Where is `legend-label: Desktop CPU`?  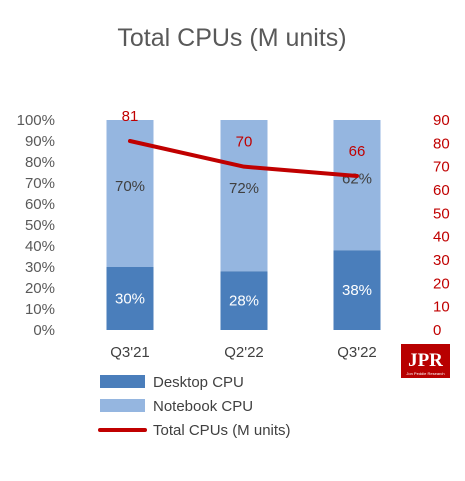
legend-label: Desktop CPU is located at coordinates (198, 382).